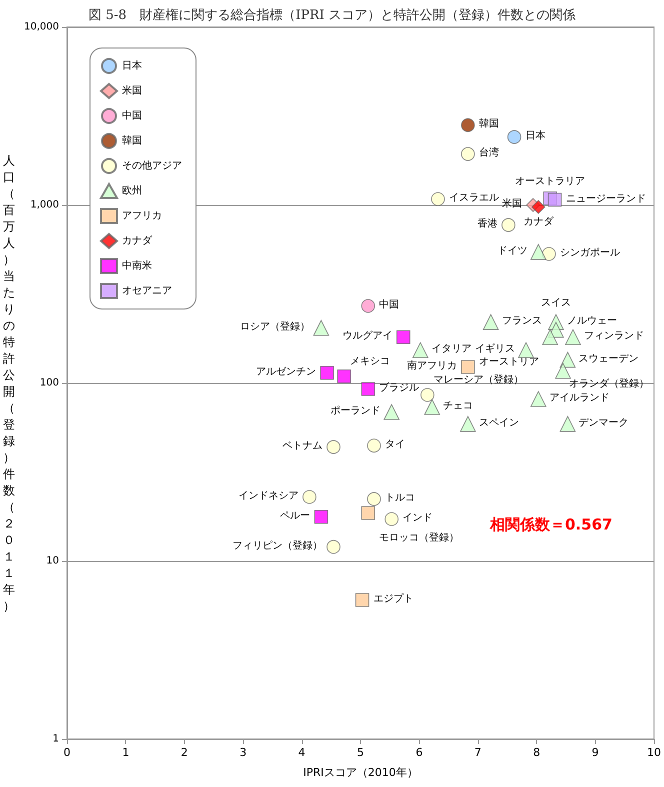 Image resolution: width=664 pixels, height=787 pixels. What do you see at coordinates (417, 518) in the screenshot?
I see `annotation: インド` at bounding box center [417, 518].